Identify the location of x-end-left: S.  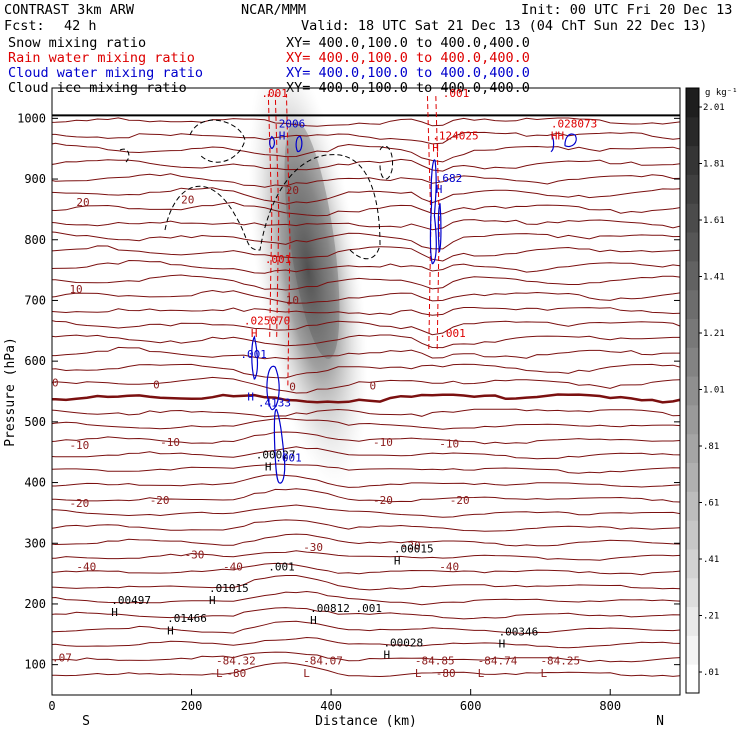
(86, 721).